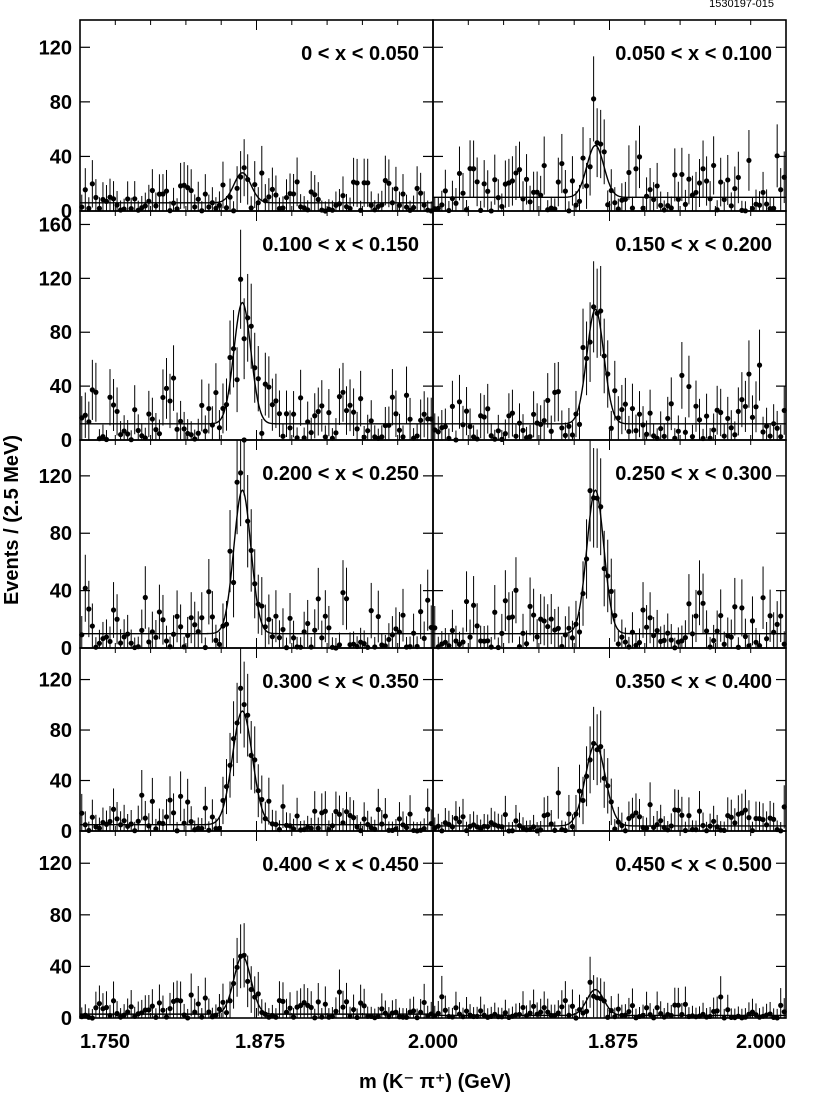 Image resolution: width=830 pixels, height=1099 pixels. I want to click on panel-label: 0.200 < x < 0.250, so click(340, 474).